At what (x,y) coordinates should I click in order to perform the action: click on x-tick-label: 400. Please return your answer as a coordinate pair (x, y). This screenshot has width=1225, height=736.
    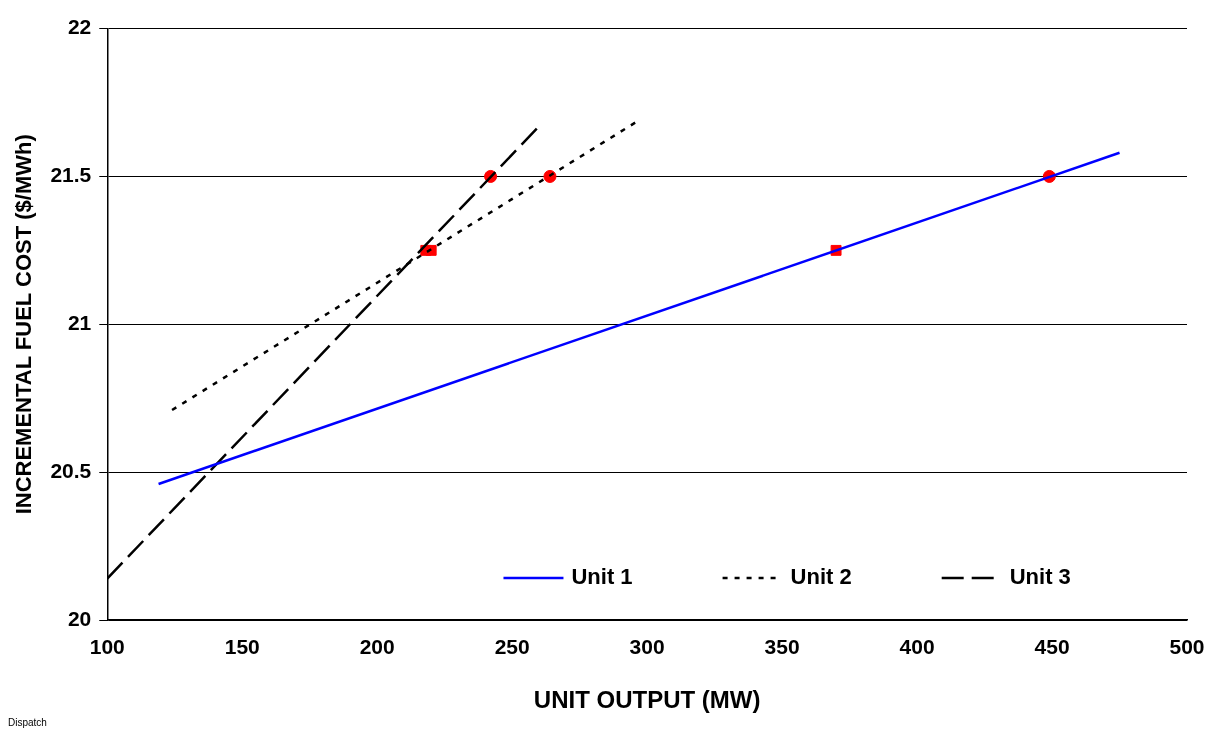
    Looking at the image, I should click on (917, 647).